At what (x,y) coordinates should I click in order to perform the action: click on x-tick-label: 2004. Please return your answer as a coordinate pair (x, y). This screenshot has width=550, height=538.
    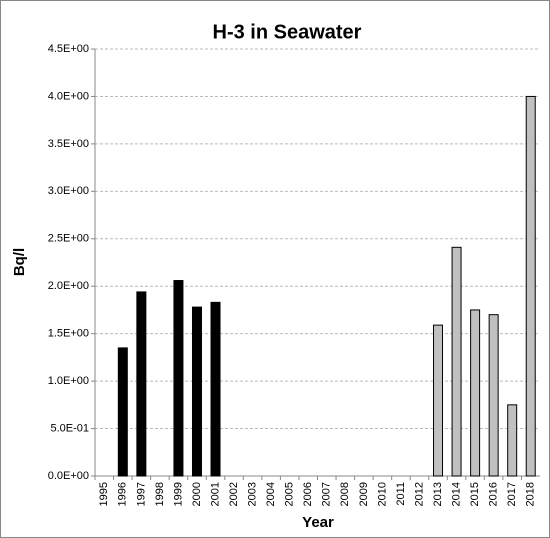
    Looking at the image, I should click on (271, 494).